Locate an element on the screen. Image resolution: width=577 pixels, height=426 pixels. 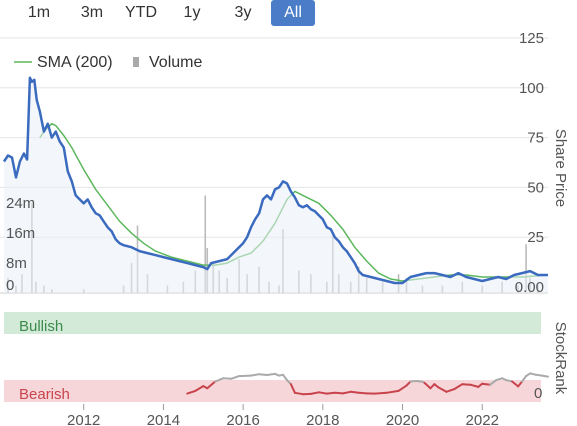
legend-volume-label: Volume is located at coordinates (175, 62).